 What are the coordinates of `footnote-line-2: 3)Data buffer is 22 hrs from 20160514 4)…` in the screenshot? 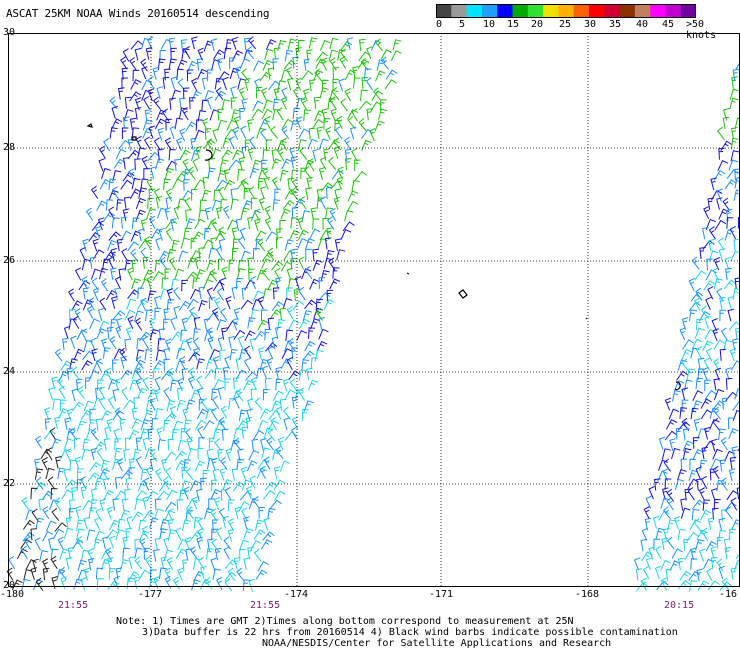 It's located at (410, 632).